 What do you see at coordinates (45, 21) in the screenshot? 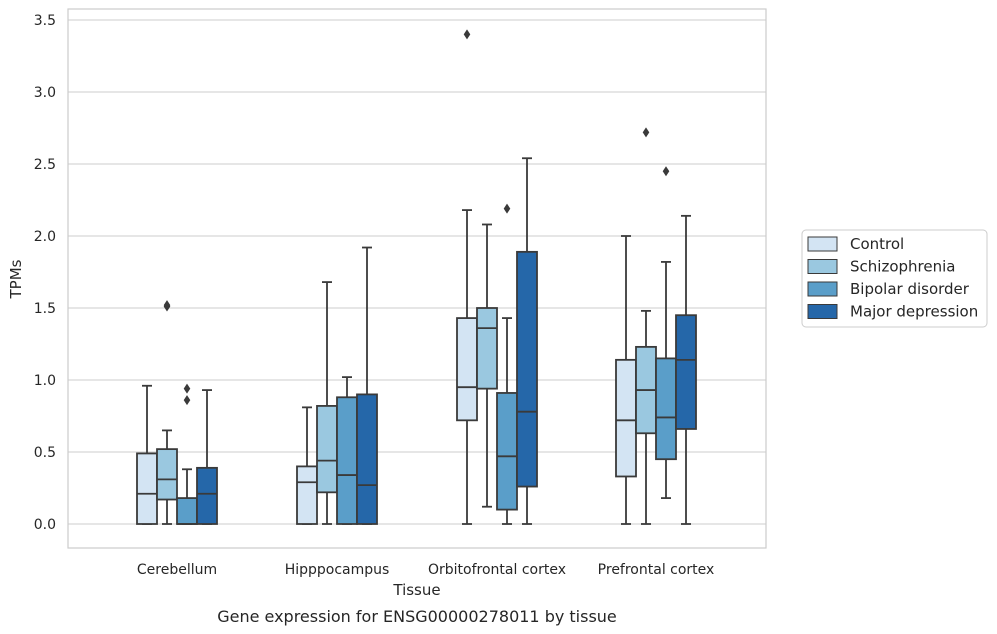
I see `y-tick-label: 3.5` at bounding box center [45, 21].